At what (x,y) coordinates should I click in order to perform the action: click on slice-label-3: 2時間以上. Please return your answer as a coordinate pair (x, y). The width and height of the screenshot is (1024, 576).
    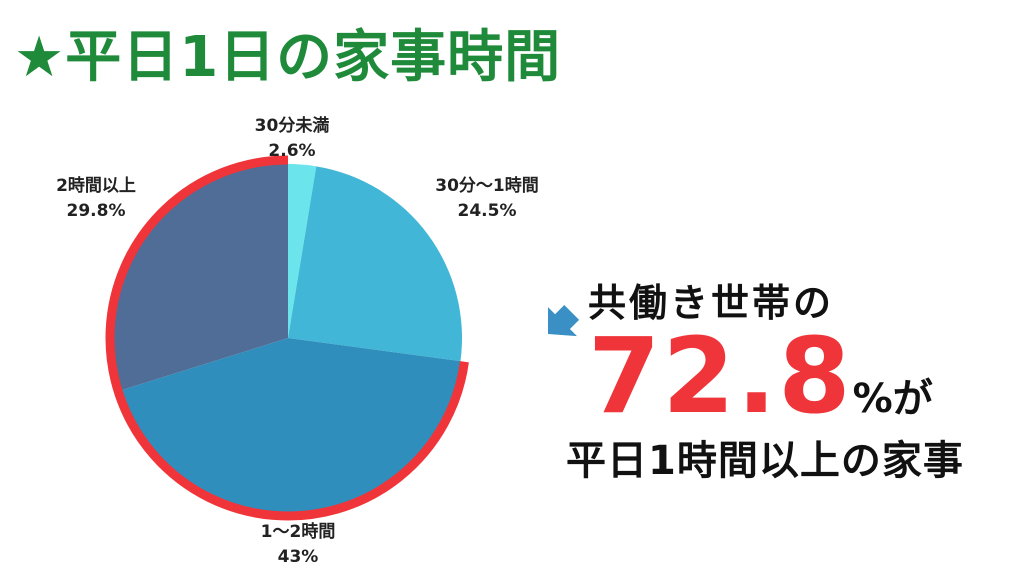
    Looking at the image, I should click on (96, 185).